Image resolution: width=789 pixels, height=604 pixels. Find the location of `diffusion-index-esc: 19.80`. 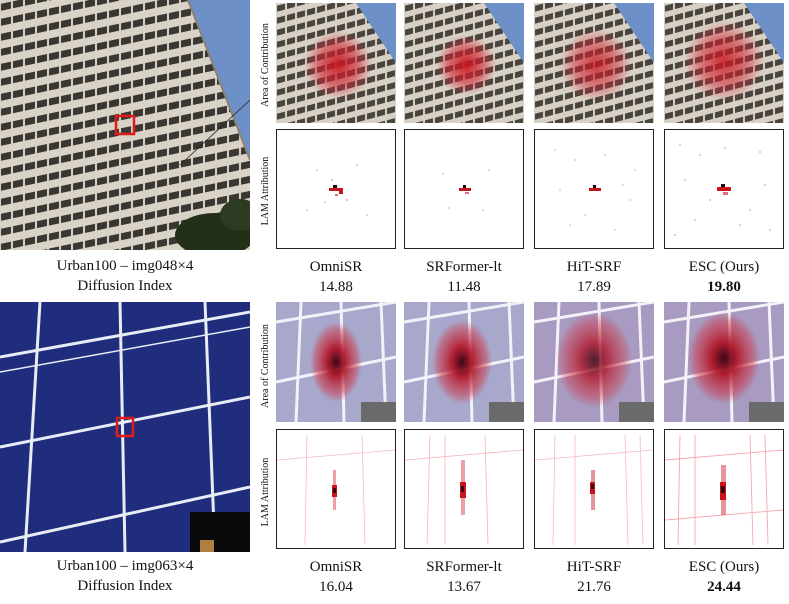

diffusion-index-esc: 19.80 is located at coordinates (724, 287).